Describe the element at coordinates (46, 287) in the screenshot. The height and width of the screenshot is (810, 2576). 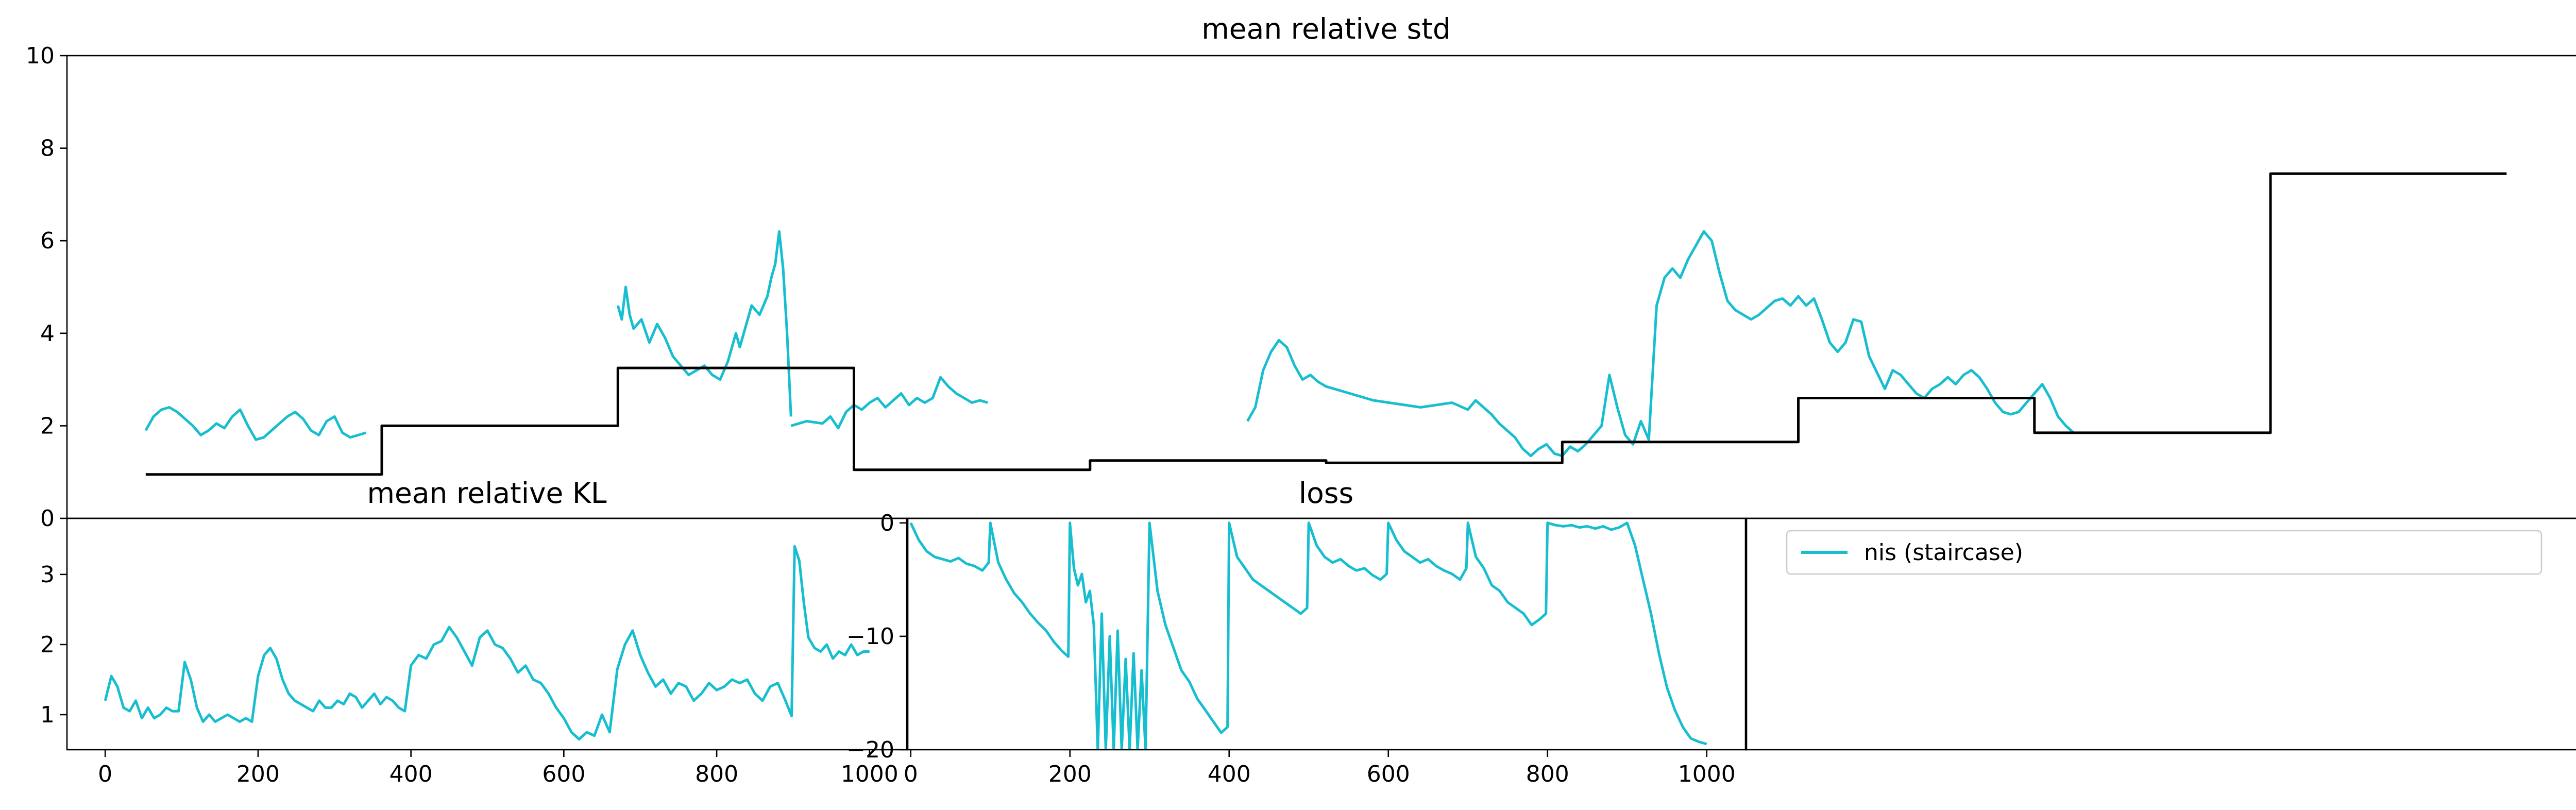
I see `std-y-ticks: 0 2 4 6 8 10` at that location.